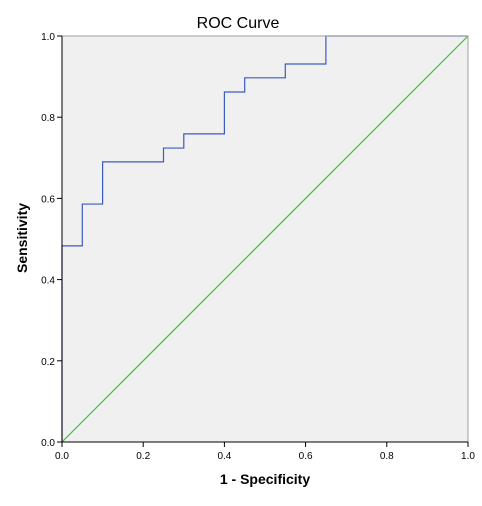 The image size is (482, 506). What do you see at coordinates (238, 23) in the screenshot?
I see `chart-title: ROC Curve` at bounding box center [238, 23].